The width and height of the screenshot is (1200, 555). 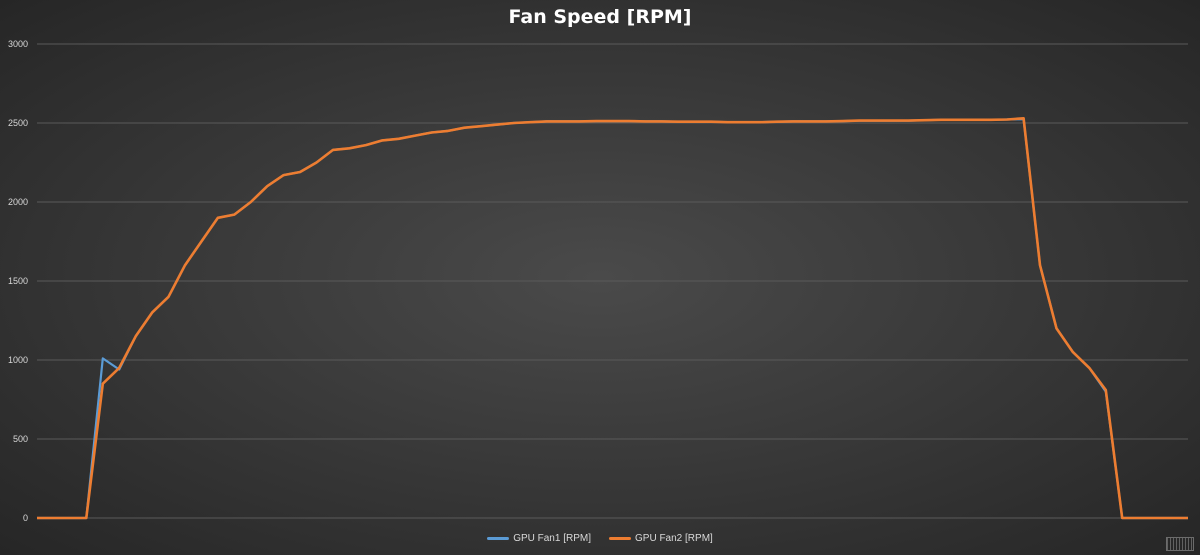 I want to click on legend-label-fan1: GPU Fan1 [RPM], so click(x=552, y=538).